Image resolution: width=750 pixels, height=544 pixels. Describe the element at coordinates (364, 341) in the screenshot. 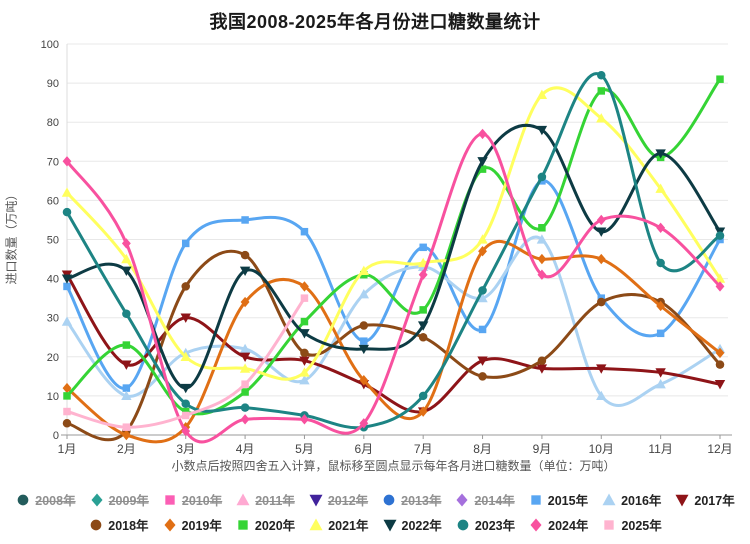

I see `data-point-2015年-6月` at that location.